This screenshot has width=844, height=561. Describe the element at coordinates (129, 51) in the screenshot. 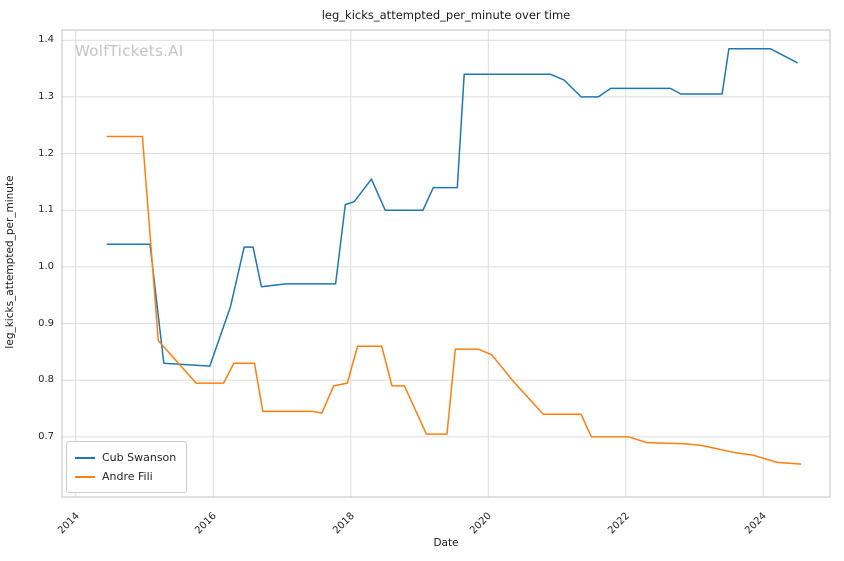

I see `watermark: WolfTickets.AI` at that location.